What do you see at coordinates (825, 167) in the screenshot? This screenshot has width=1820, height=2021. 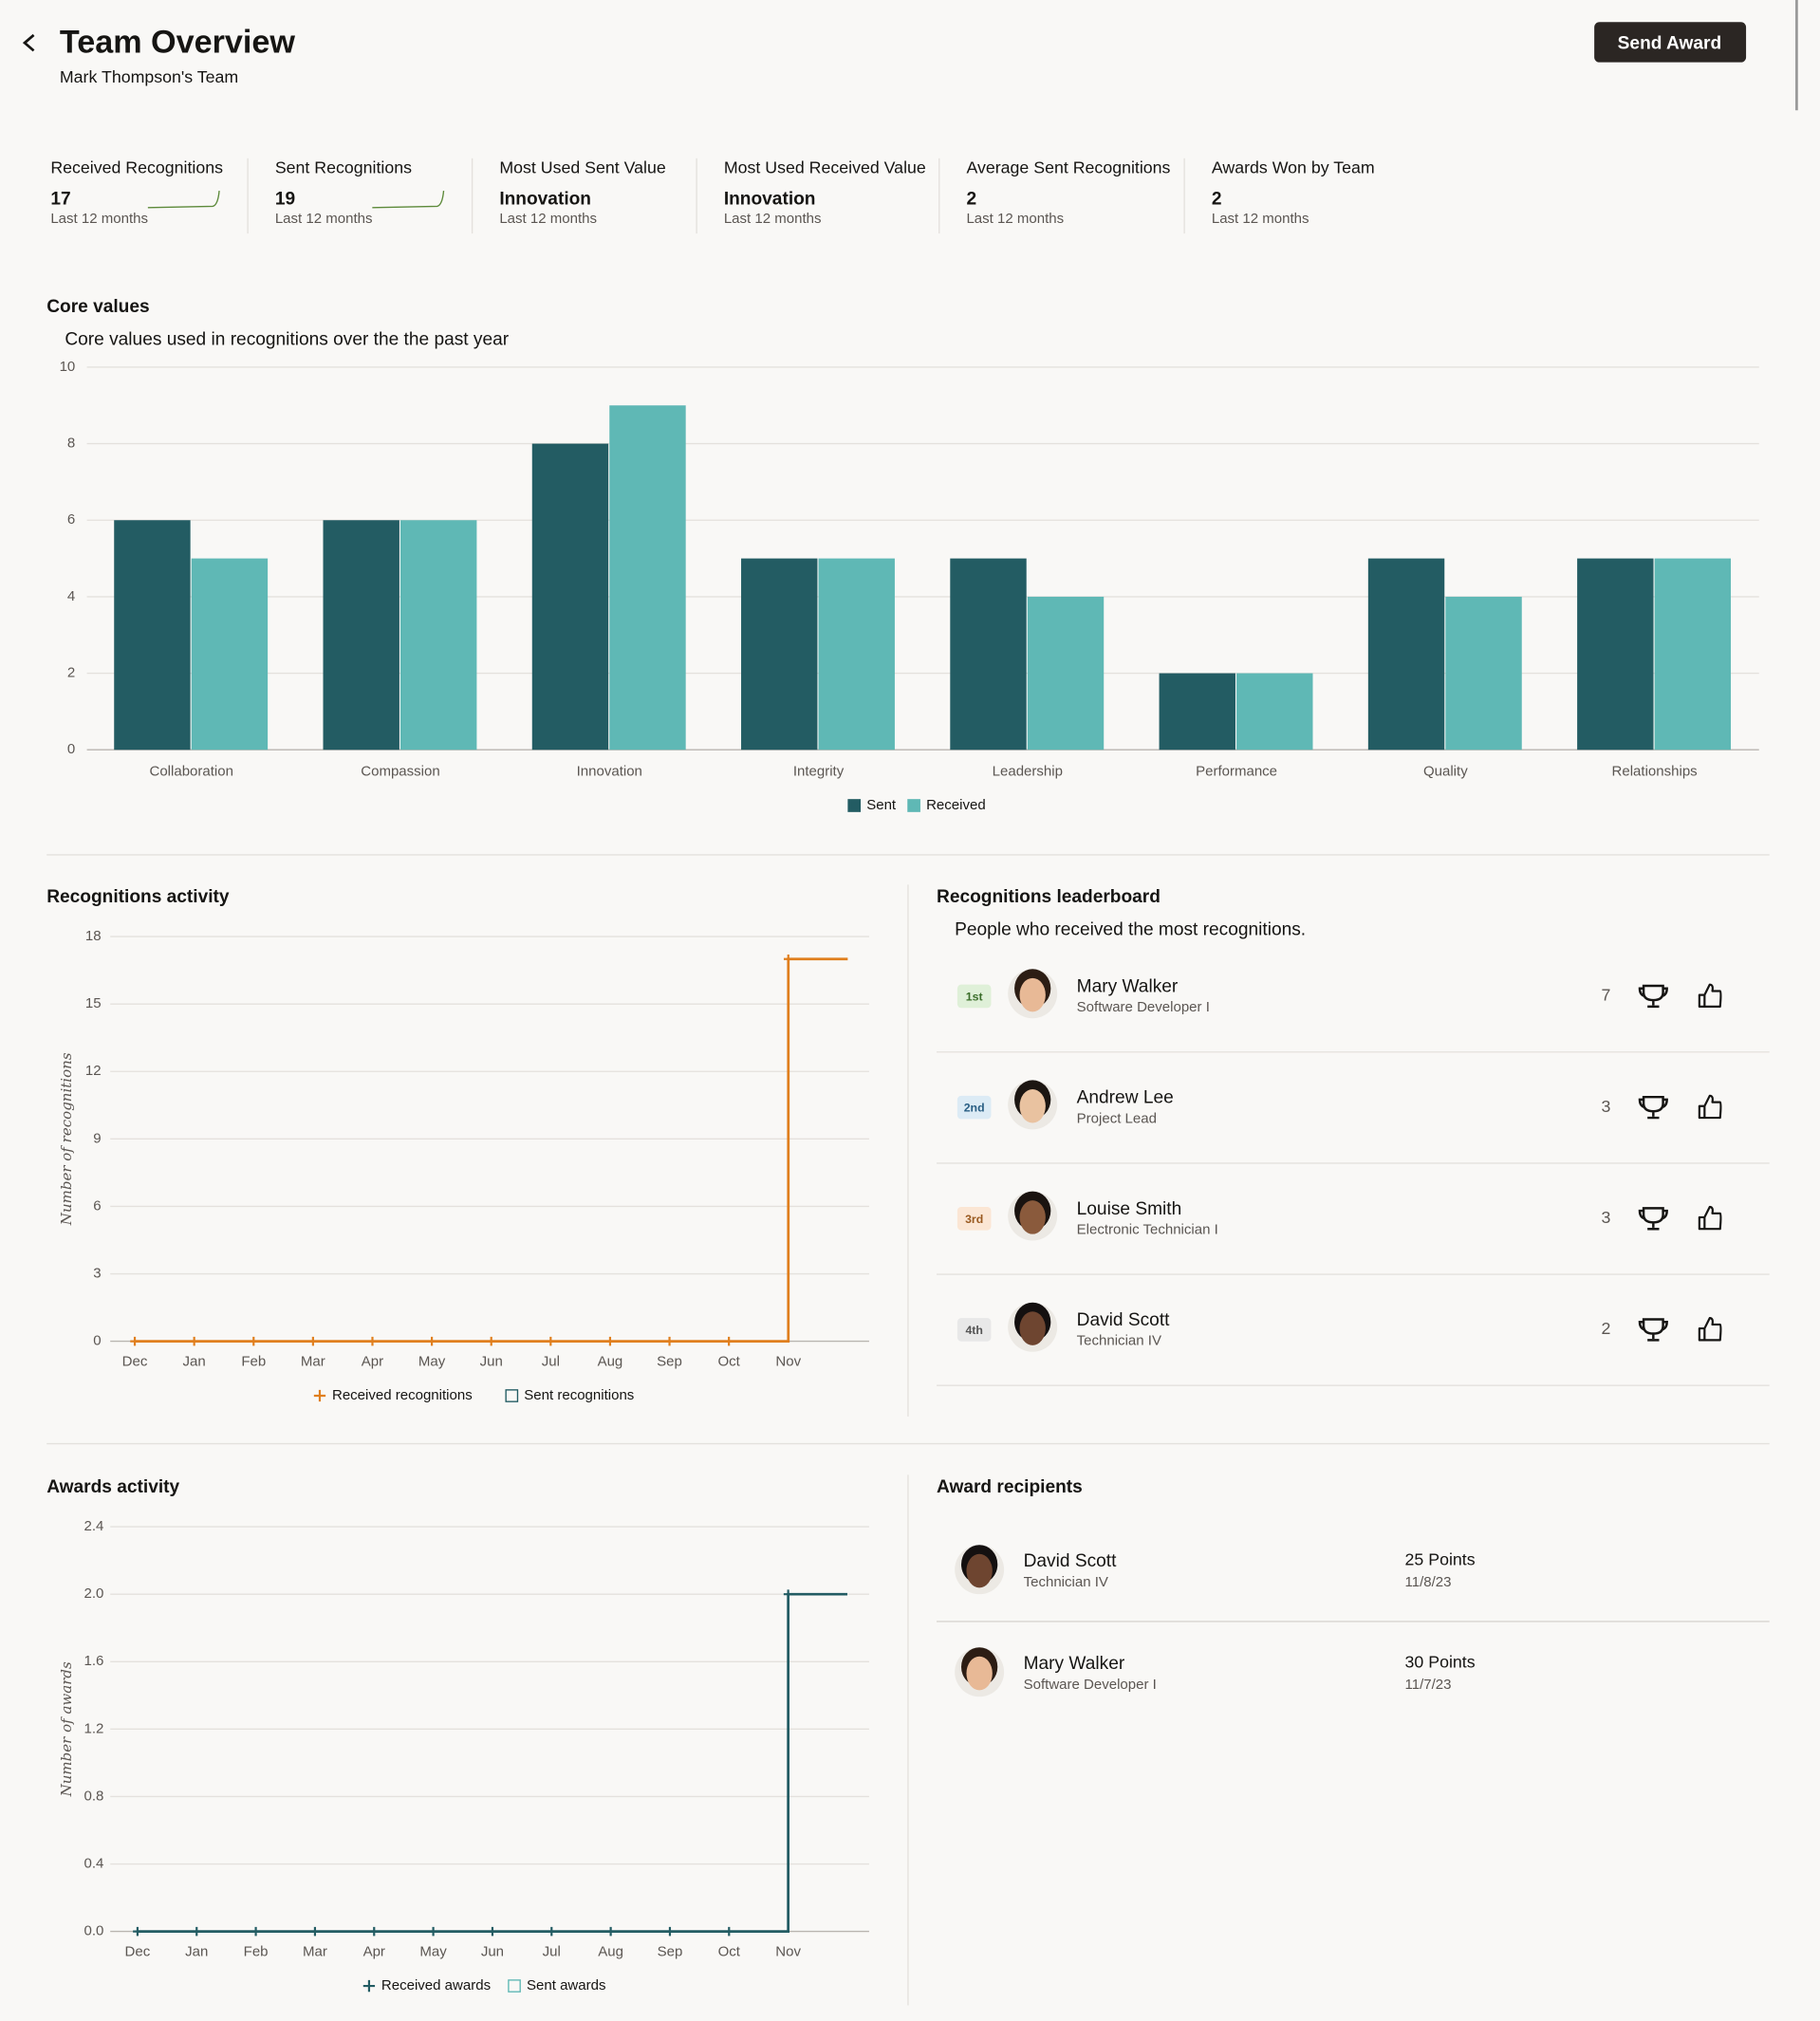 I see `kpi-label: Most Used Received Value` at bounding box center [825, 167].